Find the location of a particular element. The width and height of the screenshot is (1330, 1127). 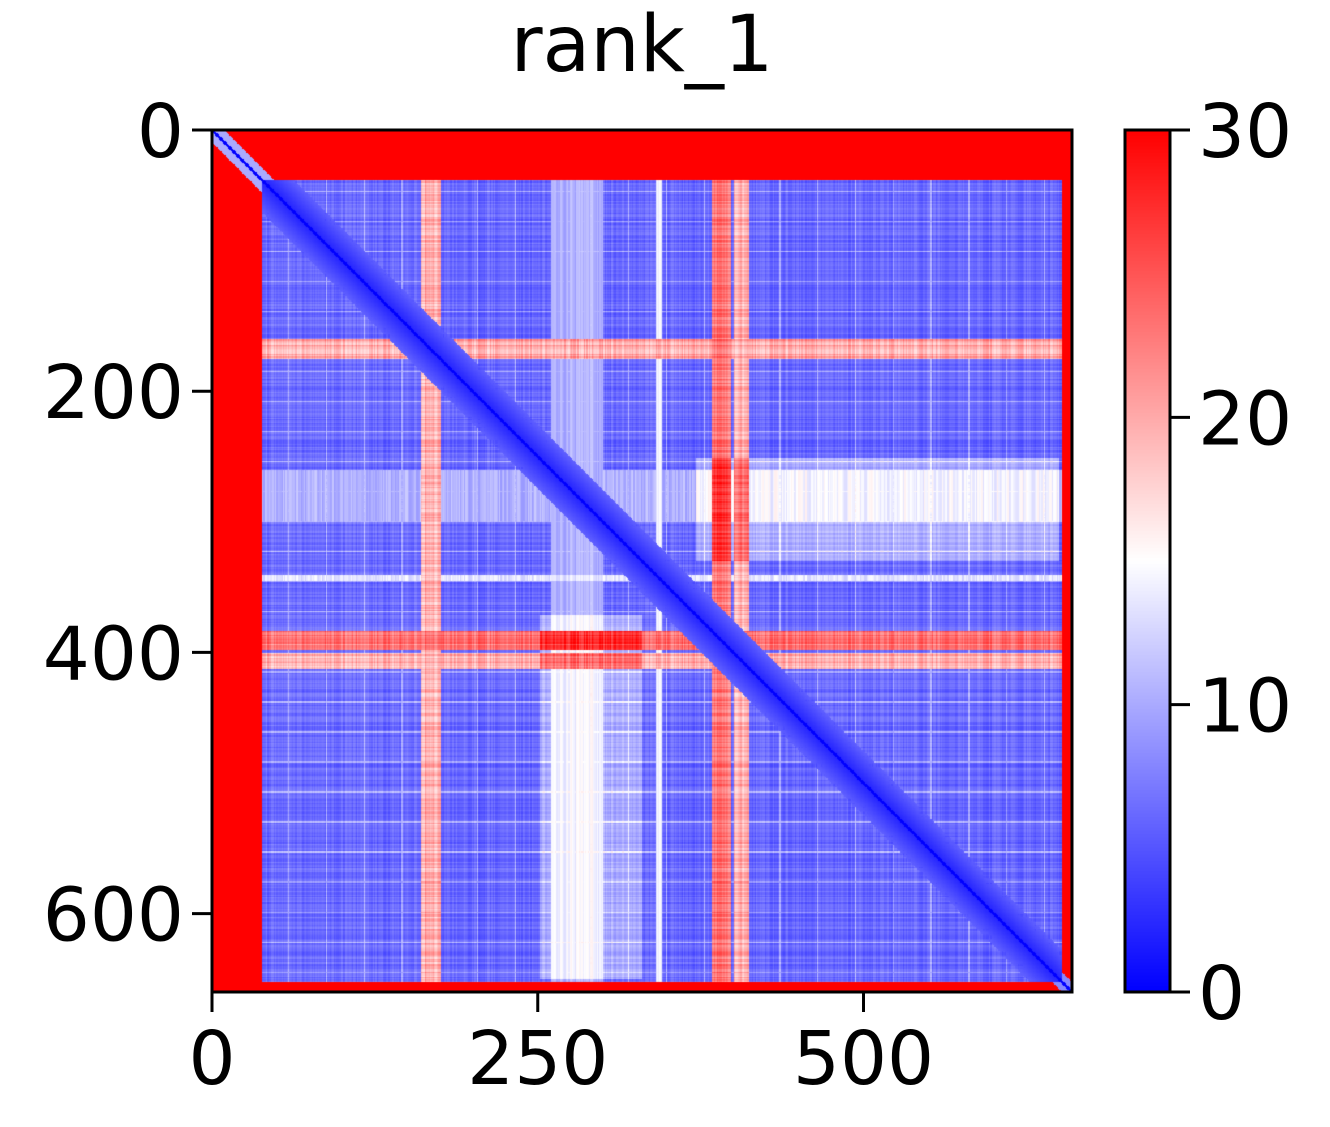

colorbar-tick-label: 20 is located at coordinates (1245, 419).